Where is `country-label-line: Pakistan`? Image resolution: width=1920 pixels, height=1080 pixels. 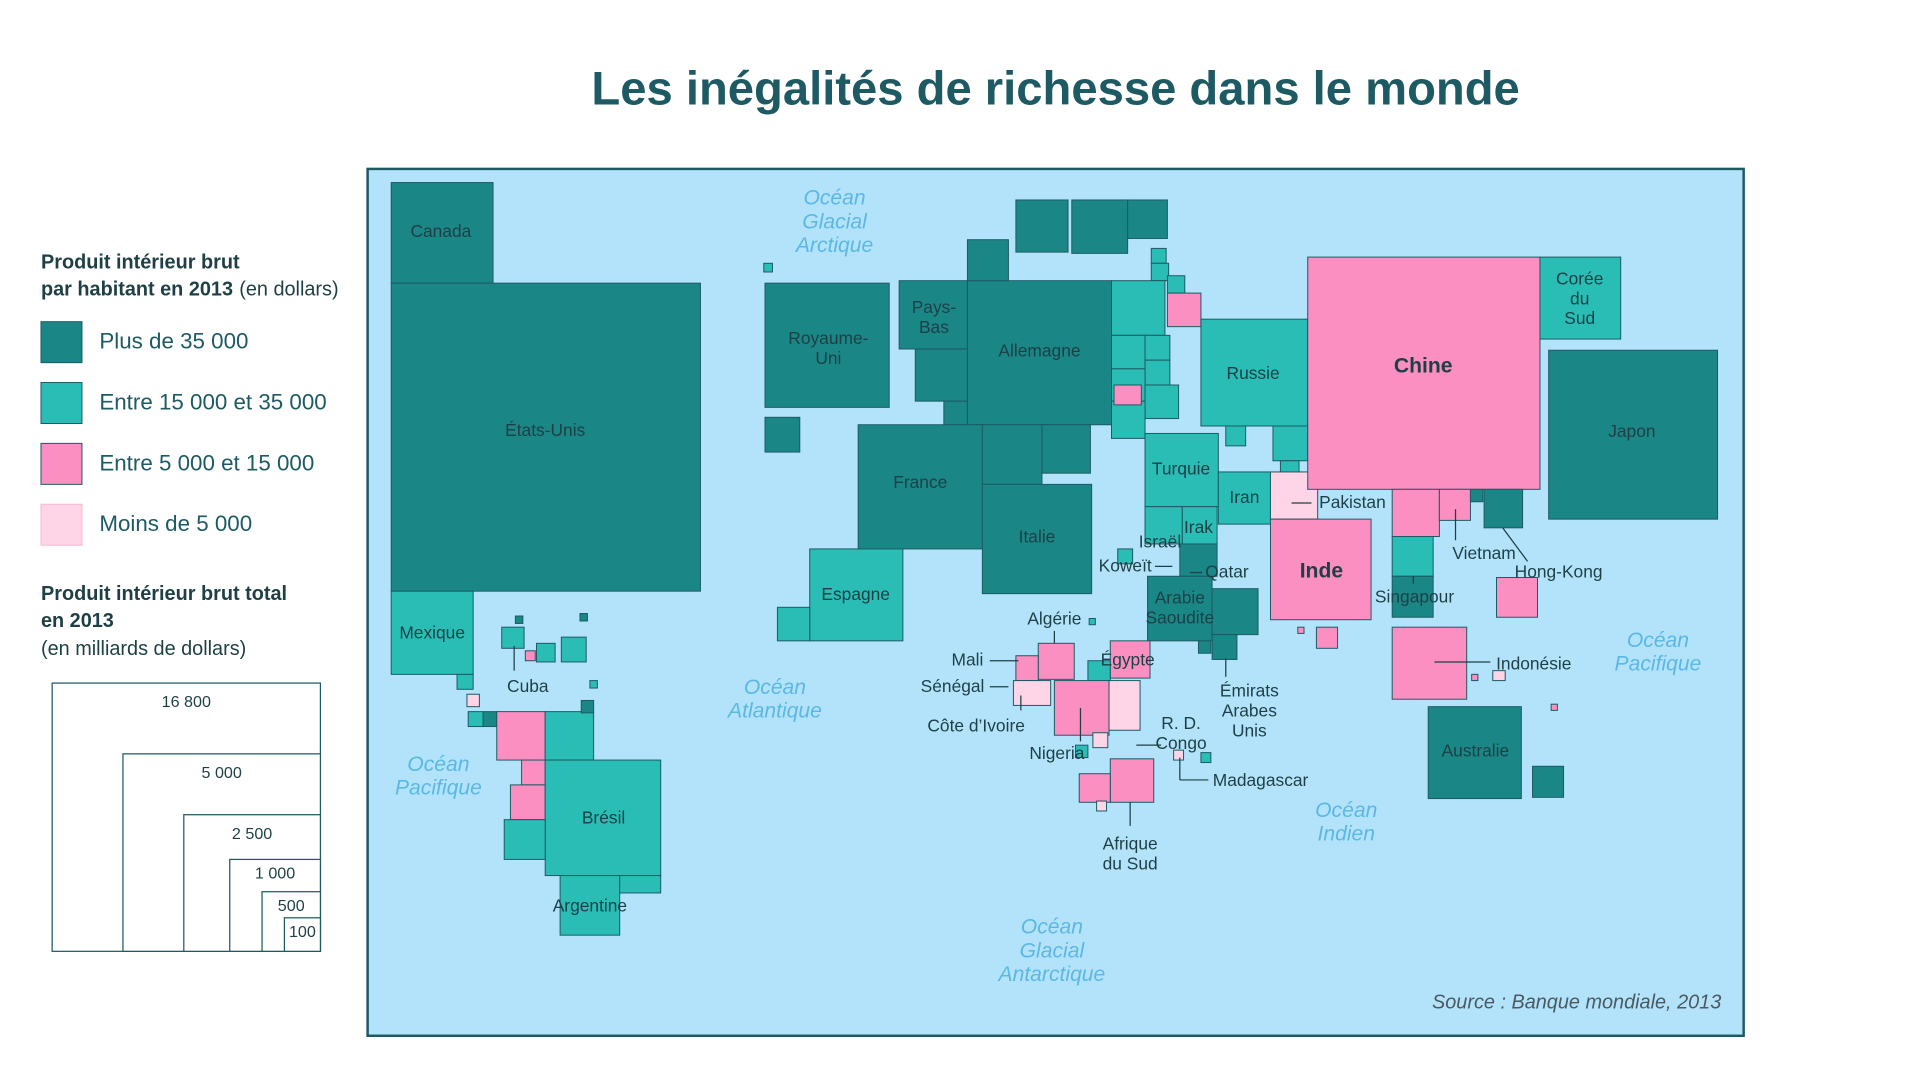
country-label-line: Pakistan is located at coordinates (1352, 502).